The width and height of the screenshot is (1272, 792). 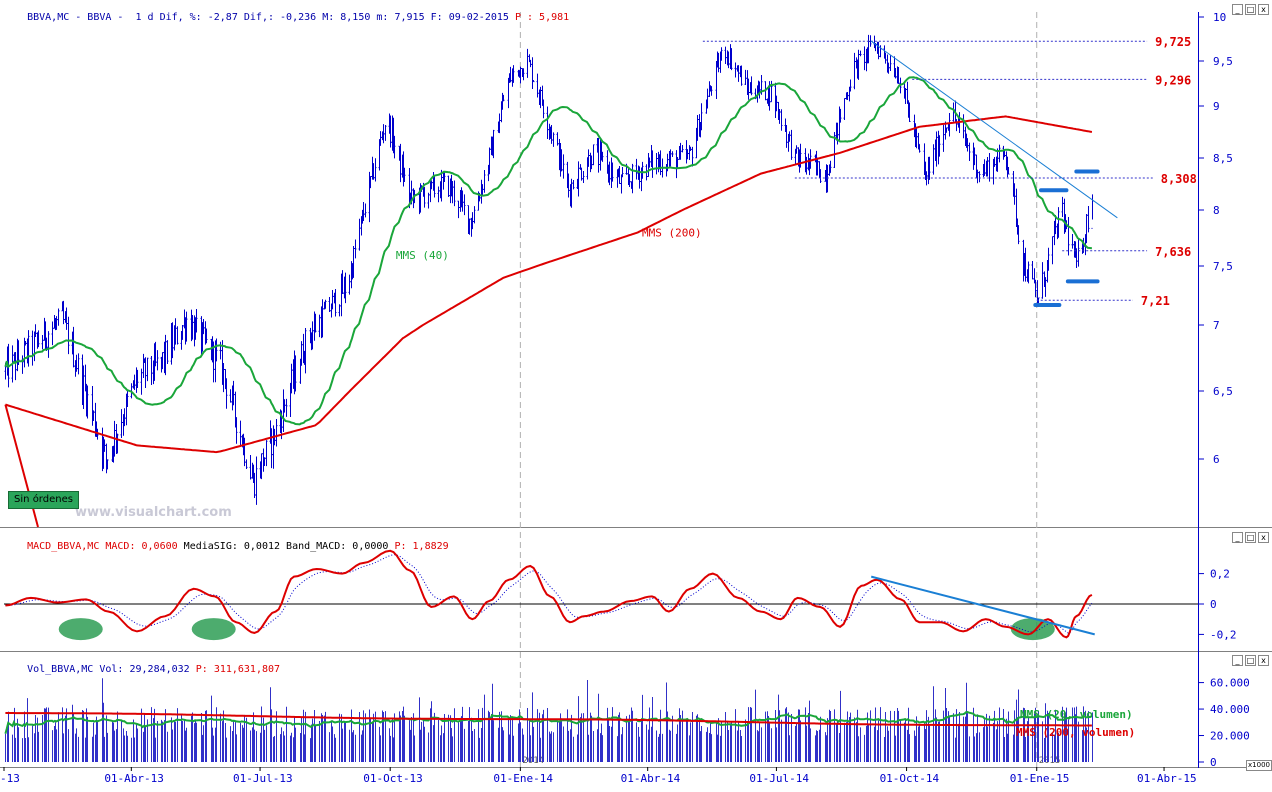 What do you see at coordinates (994, 129) in the screenshot?
I see `price-trendline` at bounding box center [994, 129].